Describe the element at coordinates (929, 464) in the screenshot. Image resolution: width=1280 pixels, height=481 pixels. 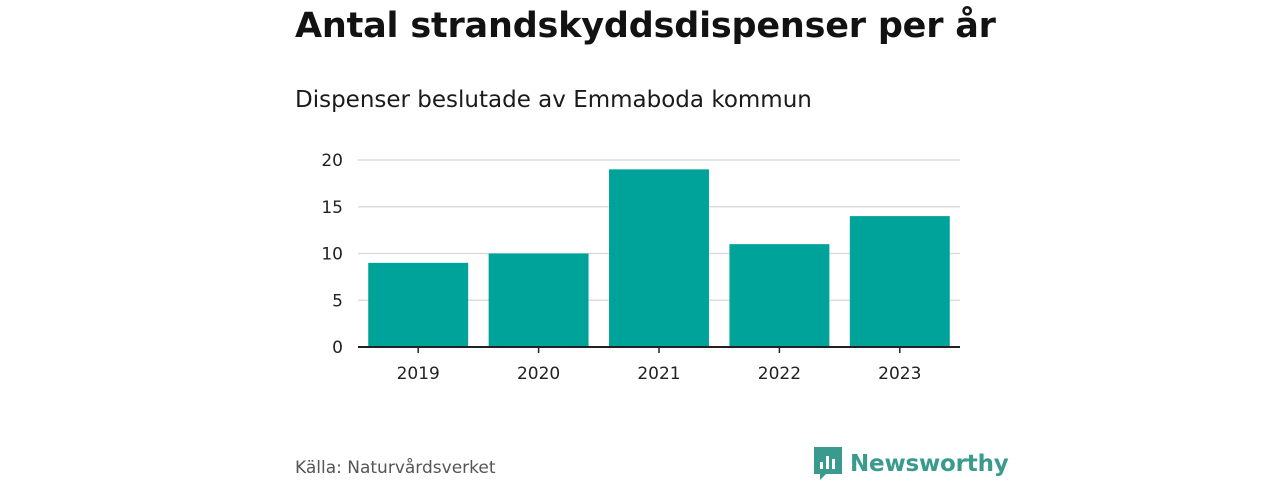
I see `brand-name: Newsworthy` at that location.